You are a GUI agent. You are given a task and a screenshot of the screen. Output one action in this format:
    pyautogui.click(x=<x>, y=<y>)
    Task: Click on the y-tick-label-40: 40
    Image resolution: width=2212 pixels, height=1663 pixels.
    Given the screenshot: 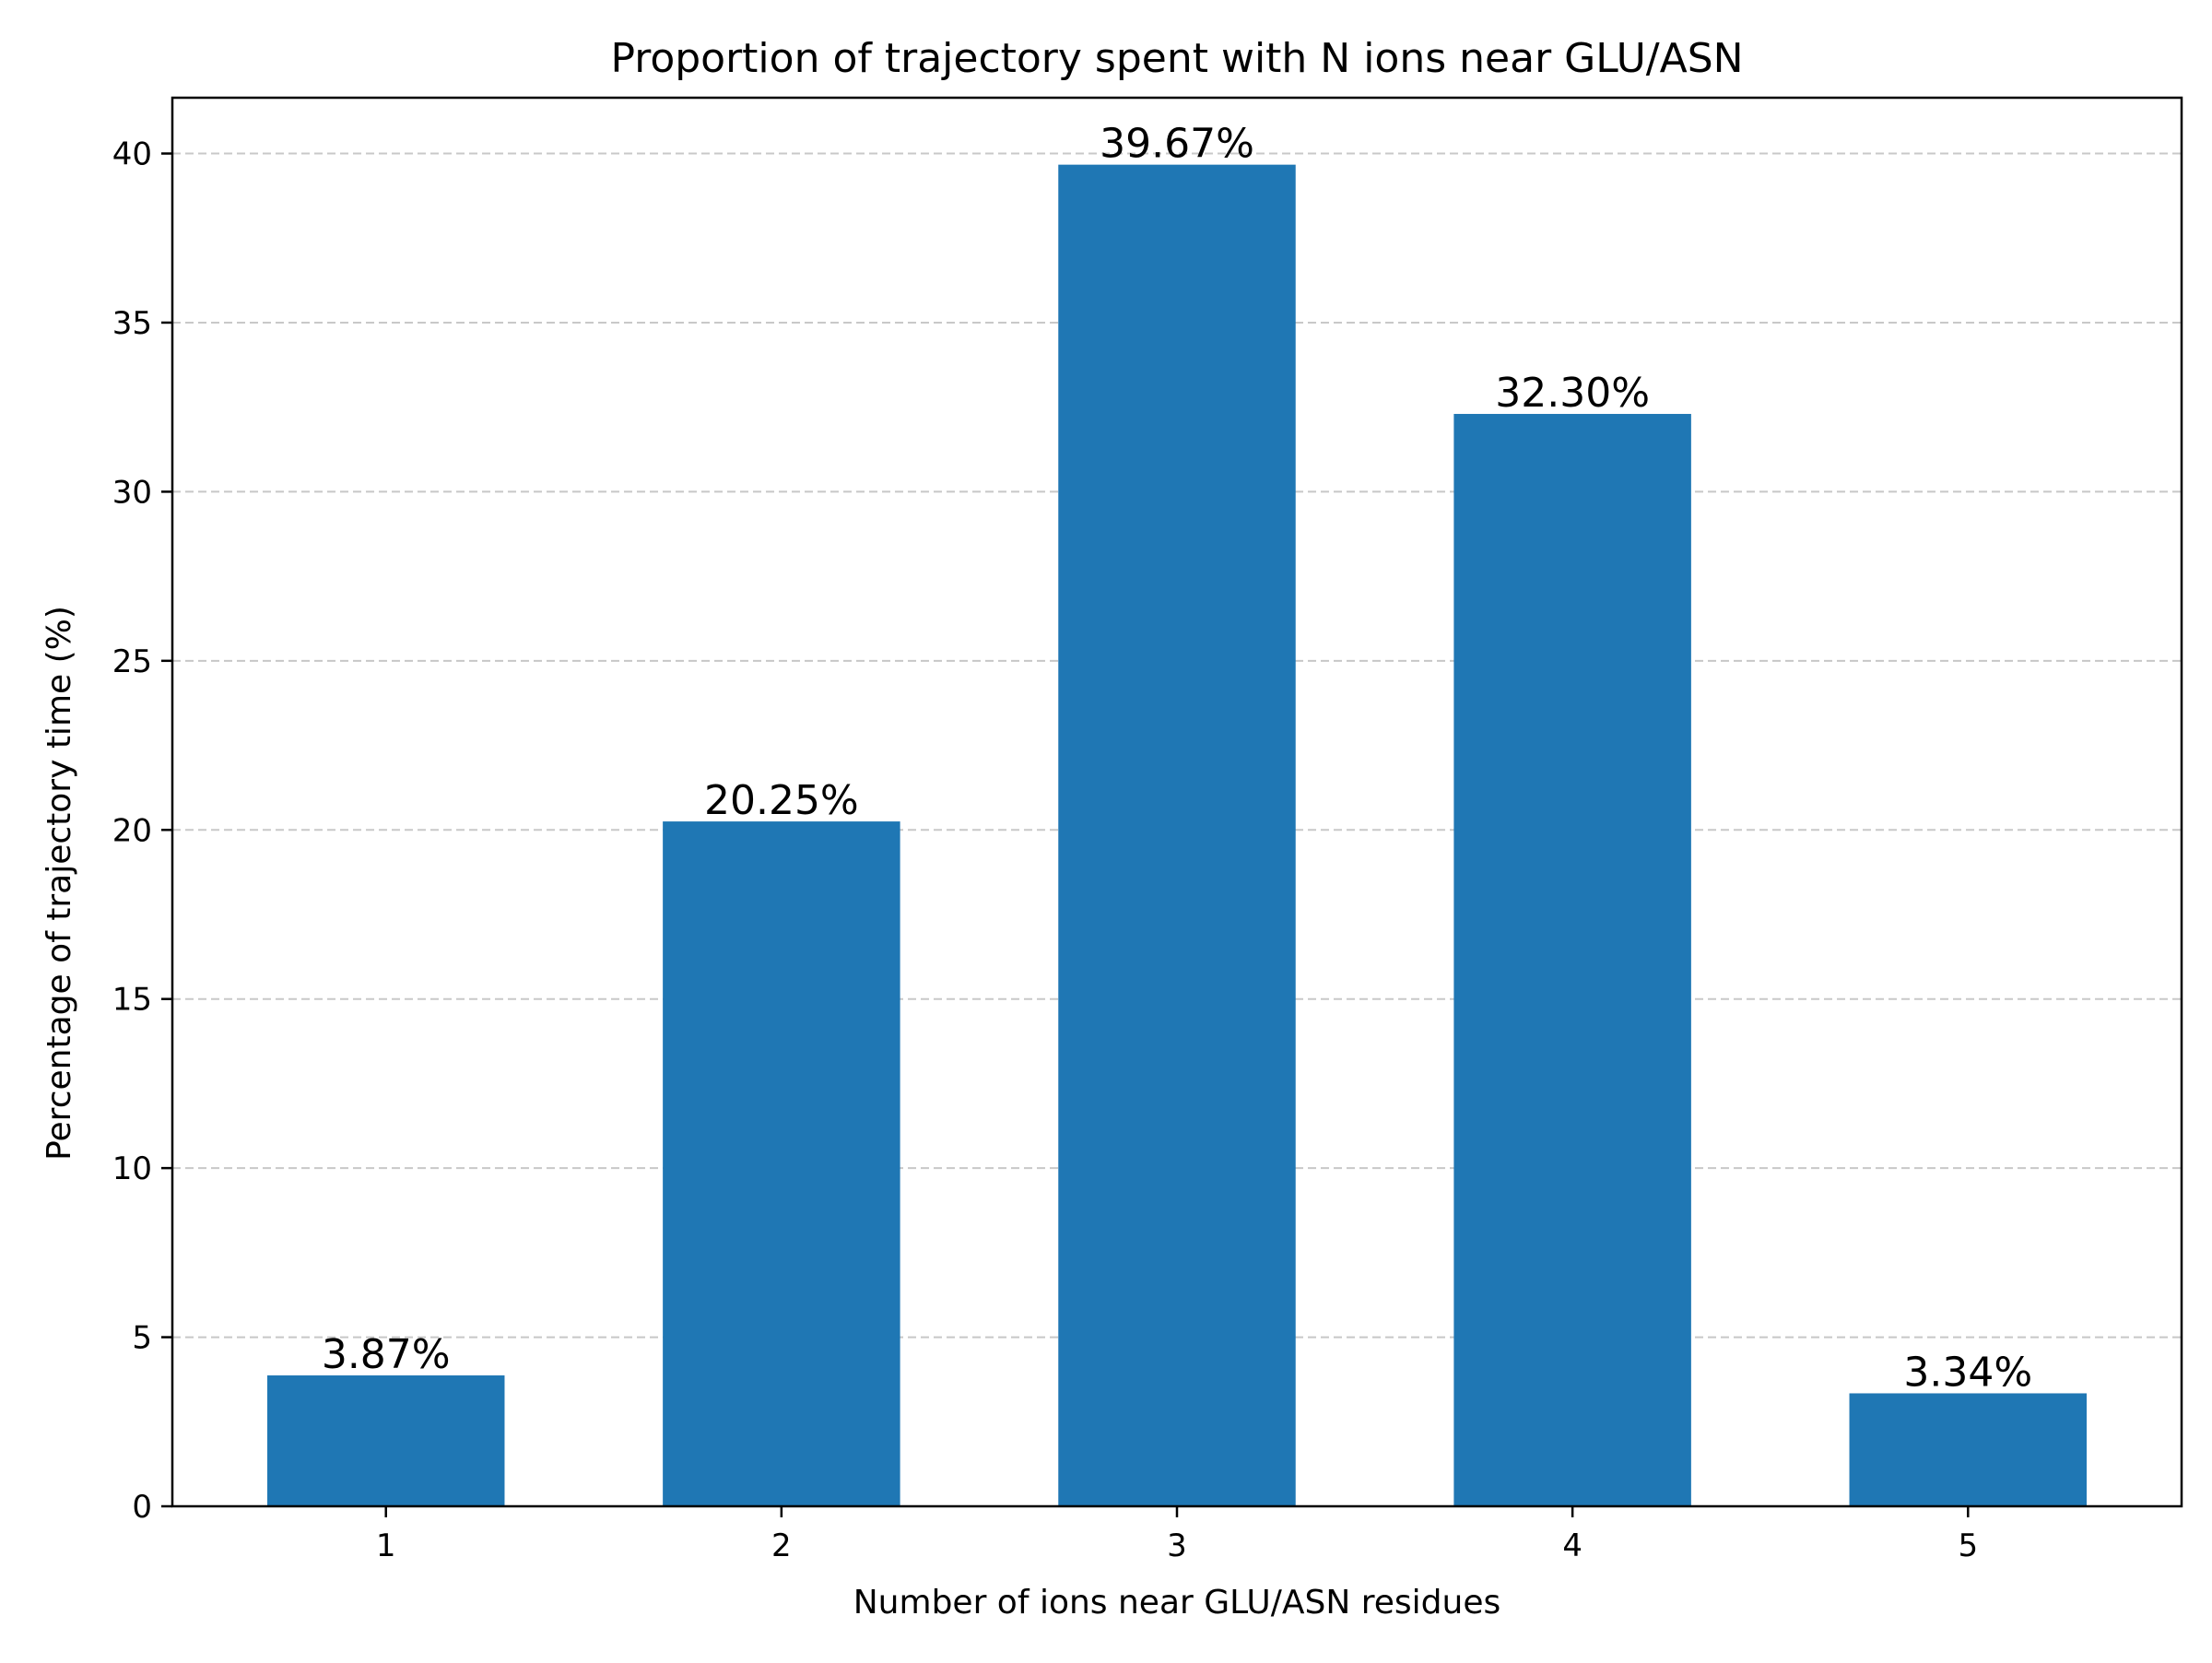 What is the action you would take?
    pyautogui.click(x=132, y=154)
    